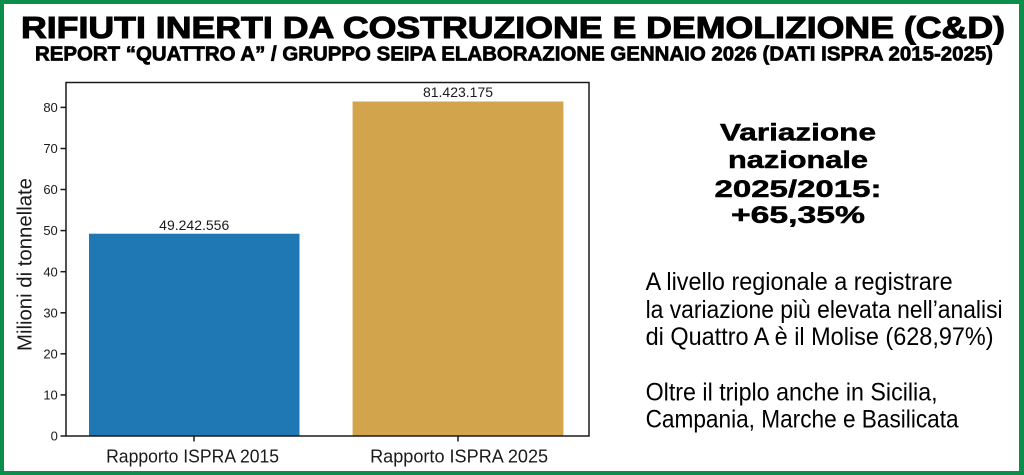 The width and height of the screenshot is (1024, 475). What do you see at coordinates (194, 225) in the screenshot?
I see `svg-text: 49.242.556` at bounding box center [194, 225].